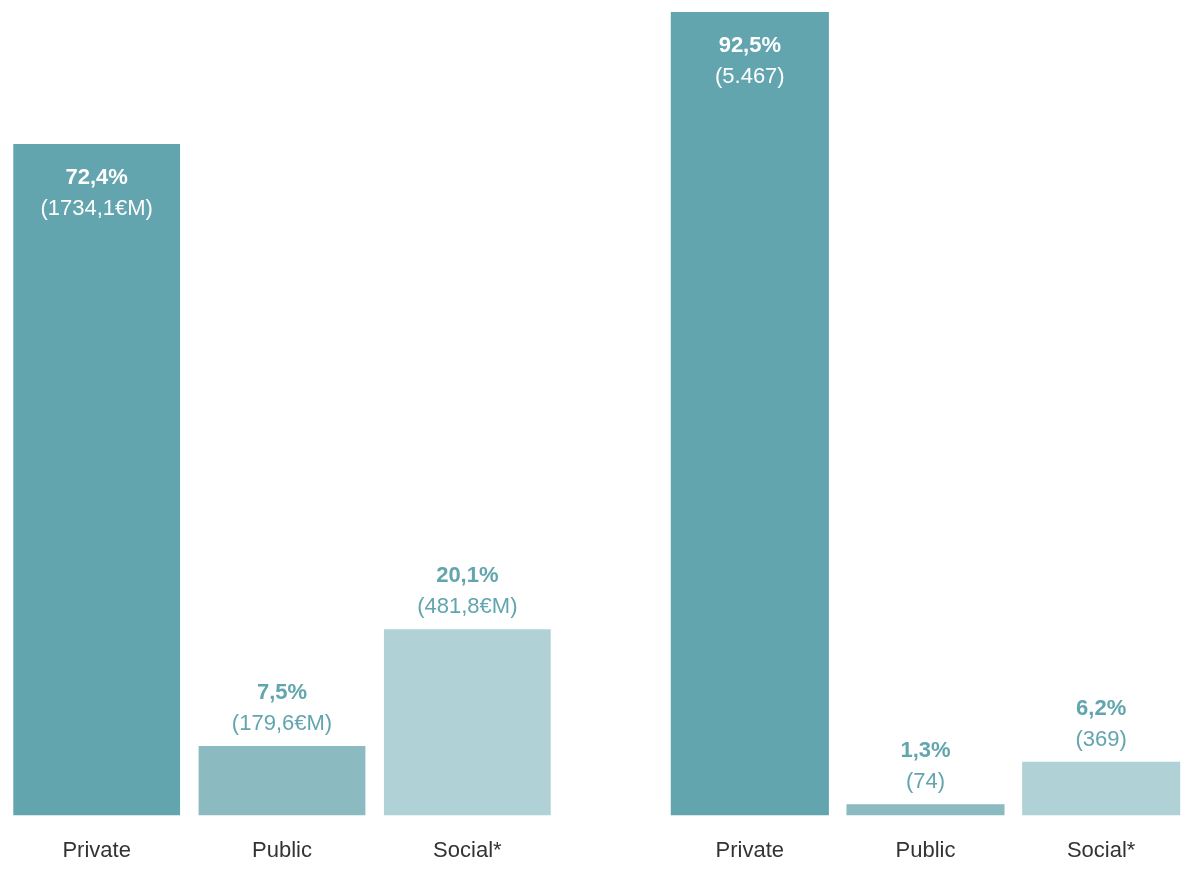 The height and width of the screenshot is (886, 1189). What do you see at coordinates (282, 707) in the screenshot?
I see `data-label: 7,5% (179,6€M)` at bounding box center [282, 707].